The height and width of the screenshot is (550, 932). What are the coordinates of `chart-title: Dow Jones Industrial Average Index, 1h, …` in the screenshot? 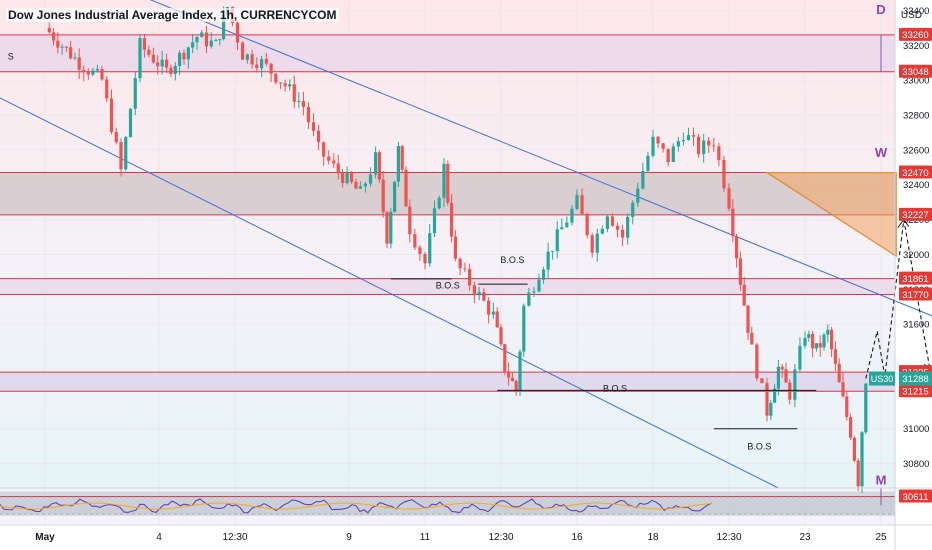 It's located at (172, 15).